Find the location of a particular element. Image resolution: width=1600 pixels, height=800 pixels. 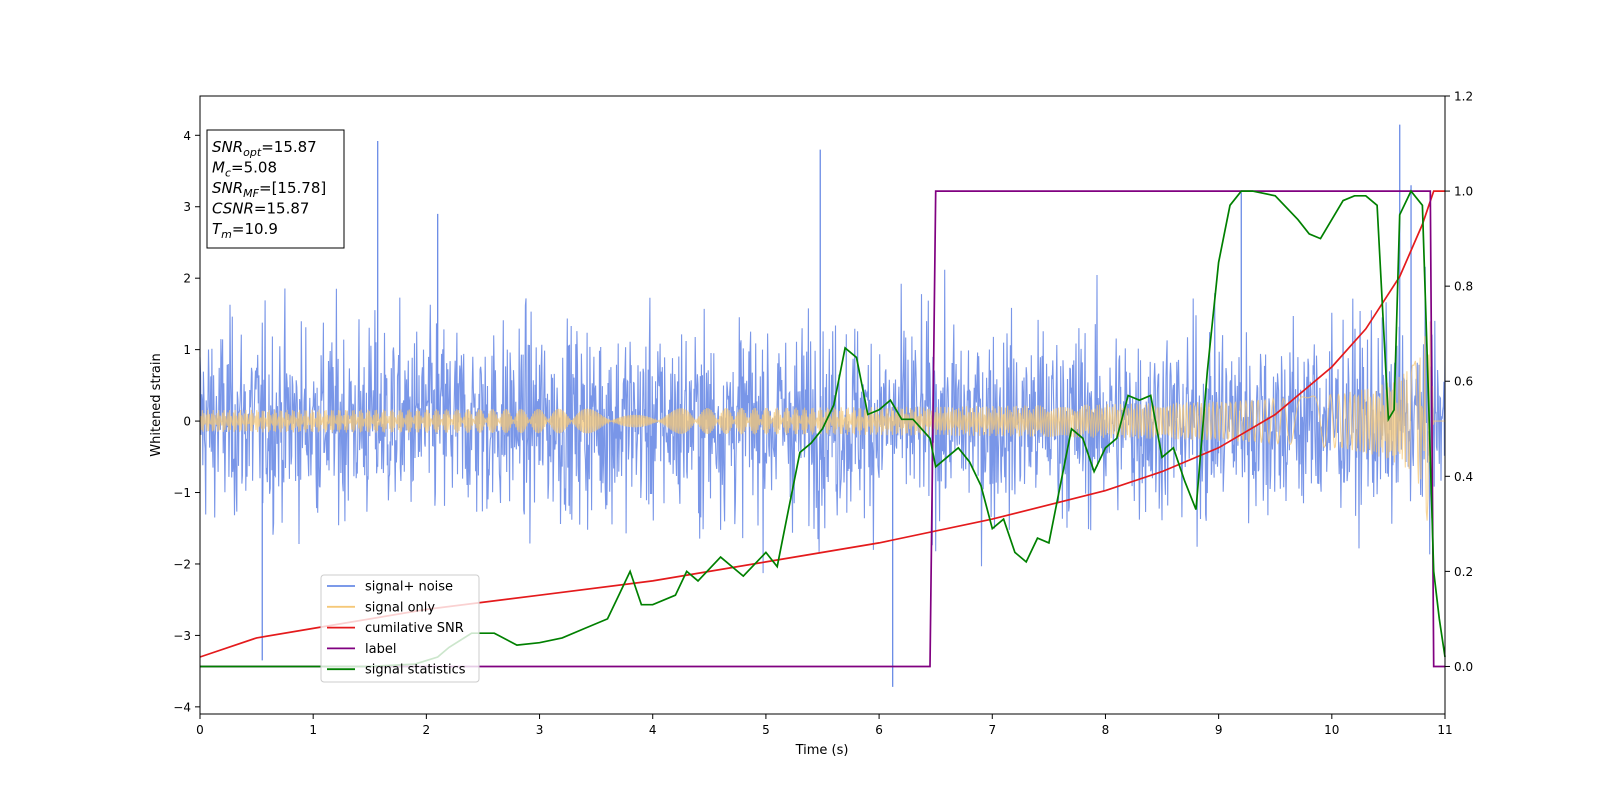

legend-label: label is located at coordinates (380, 649).